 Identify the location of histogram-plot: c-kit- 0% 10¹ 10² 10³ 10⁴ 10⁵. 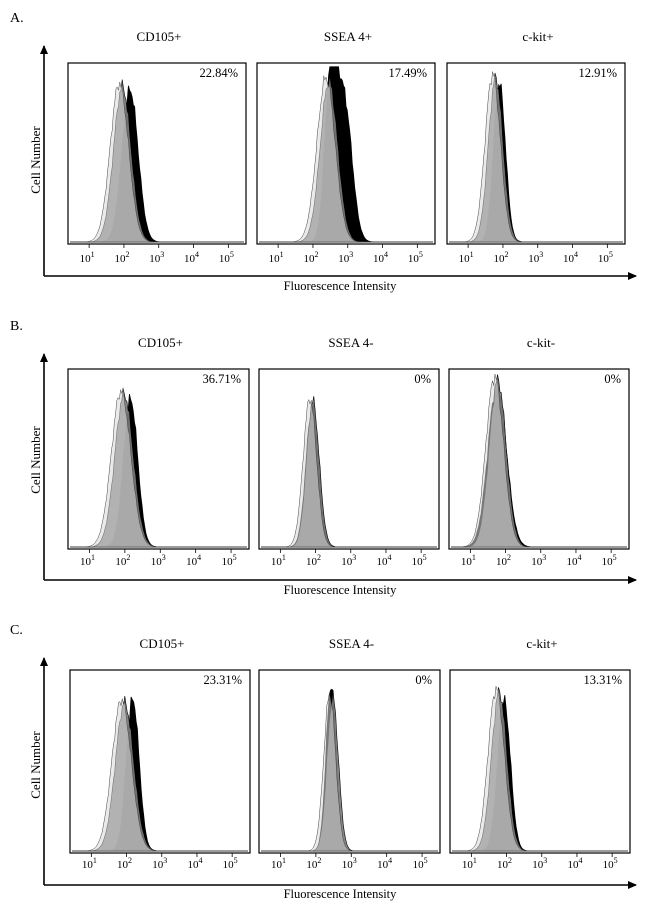
(539, 451).